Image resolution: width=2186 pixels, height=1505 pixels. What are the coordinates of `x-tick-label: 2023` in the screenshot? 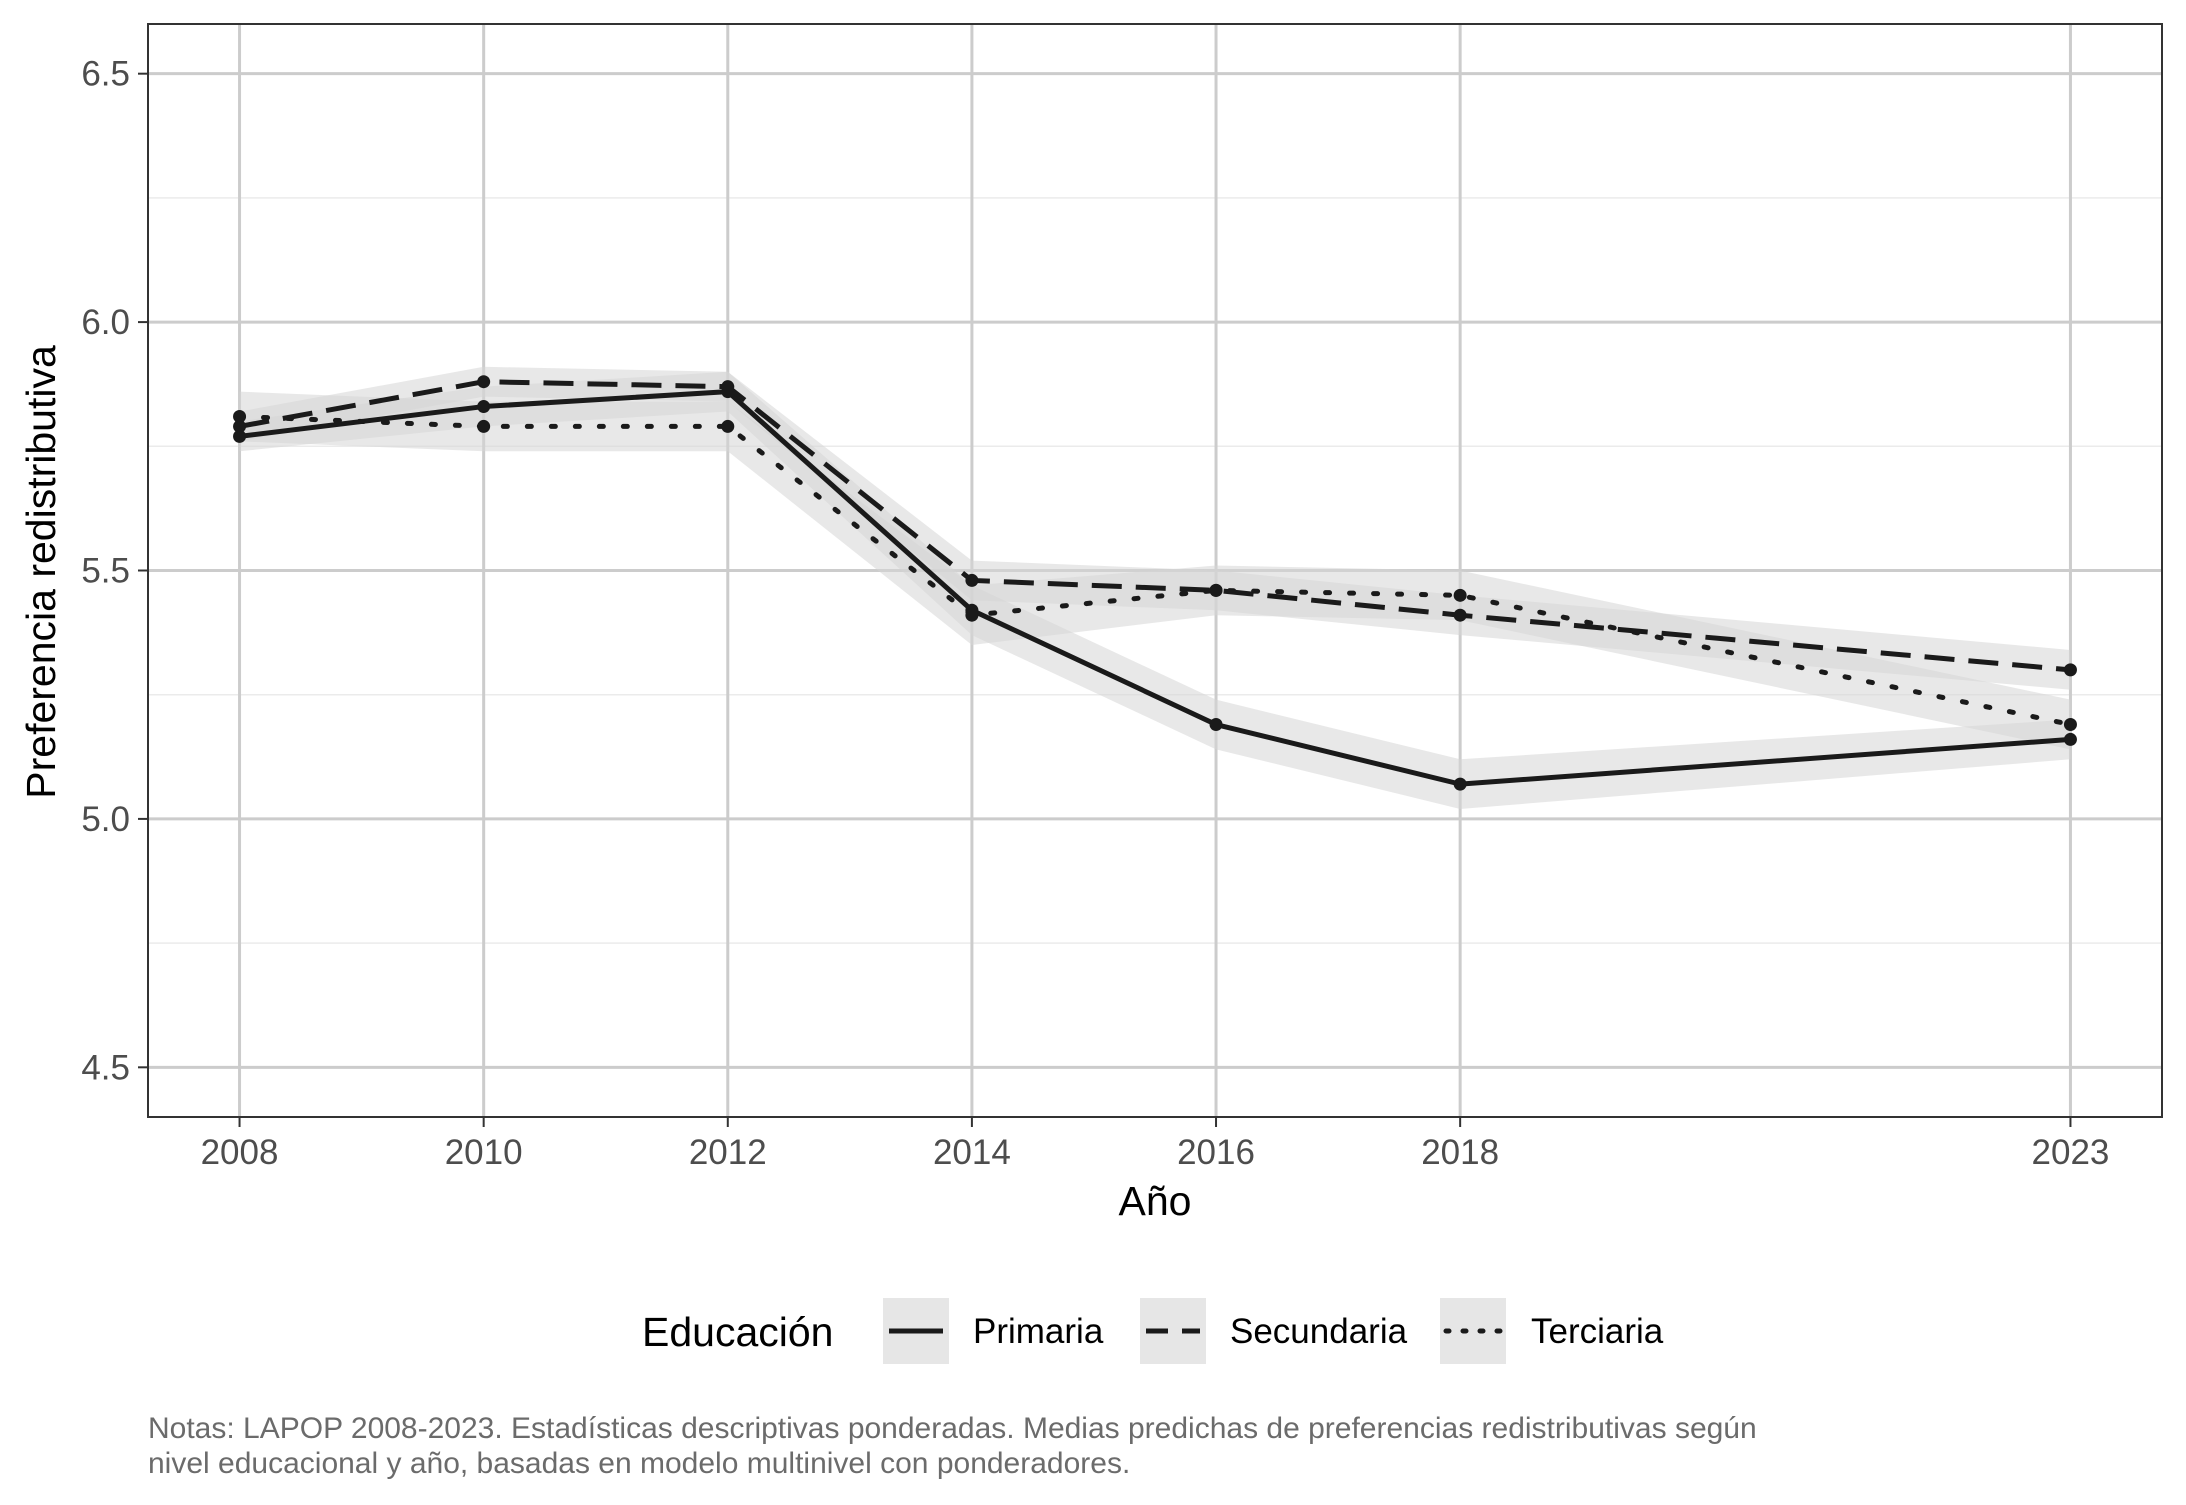 It's located at (2071, 1152).